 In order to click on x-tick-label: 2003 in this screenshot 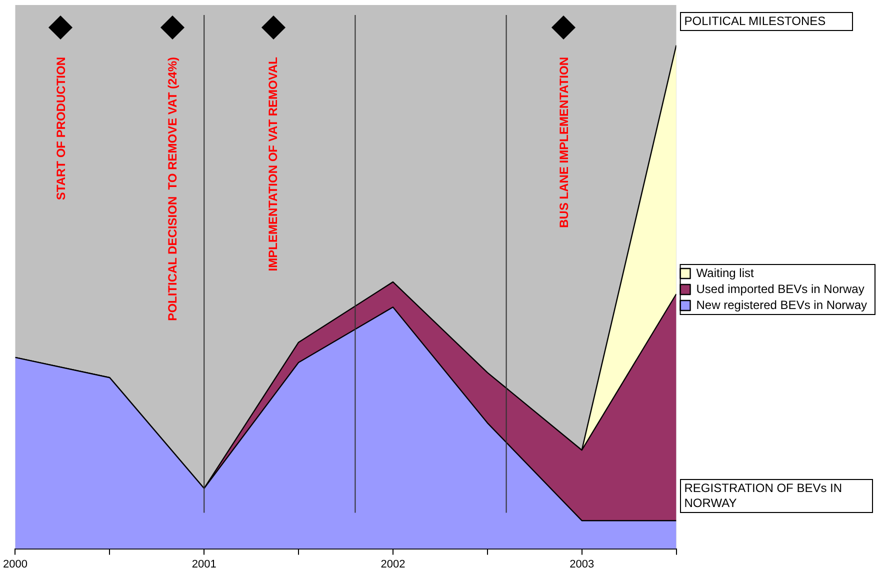, I will do `click(582, 564)`.